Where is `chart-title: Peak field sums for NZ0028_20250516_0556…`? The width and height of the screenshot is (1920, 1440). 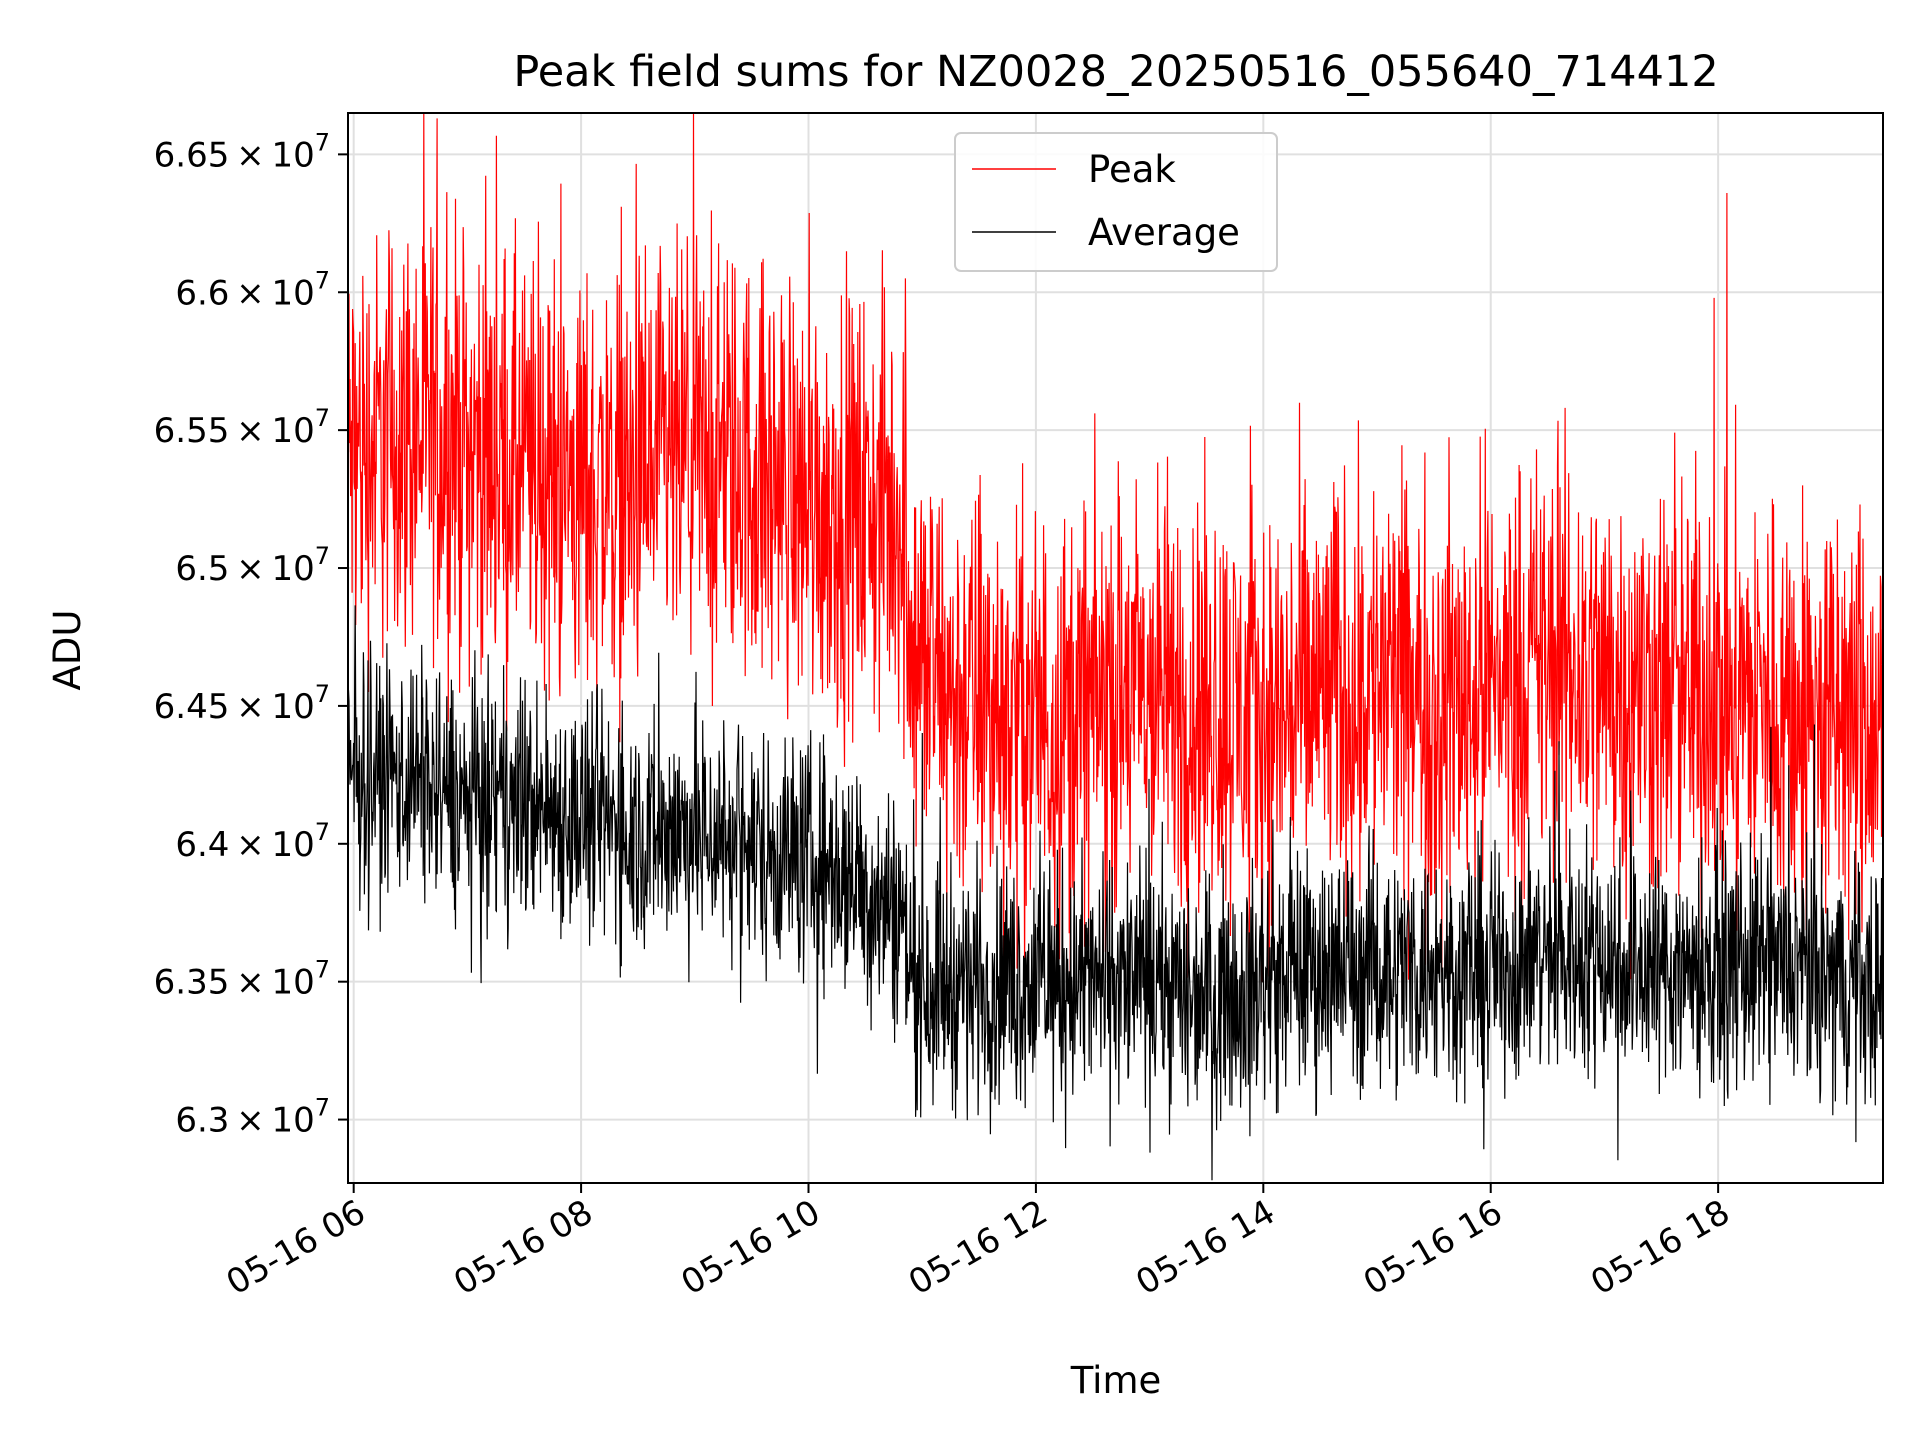 chart-title: Peak field sums for NZ0028_20250516_0556… is located at coordinates (1115, 72).